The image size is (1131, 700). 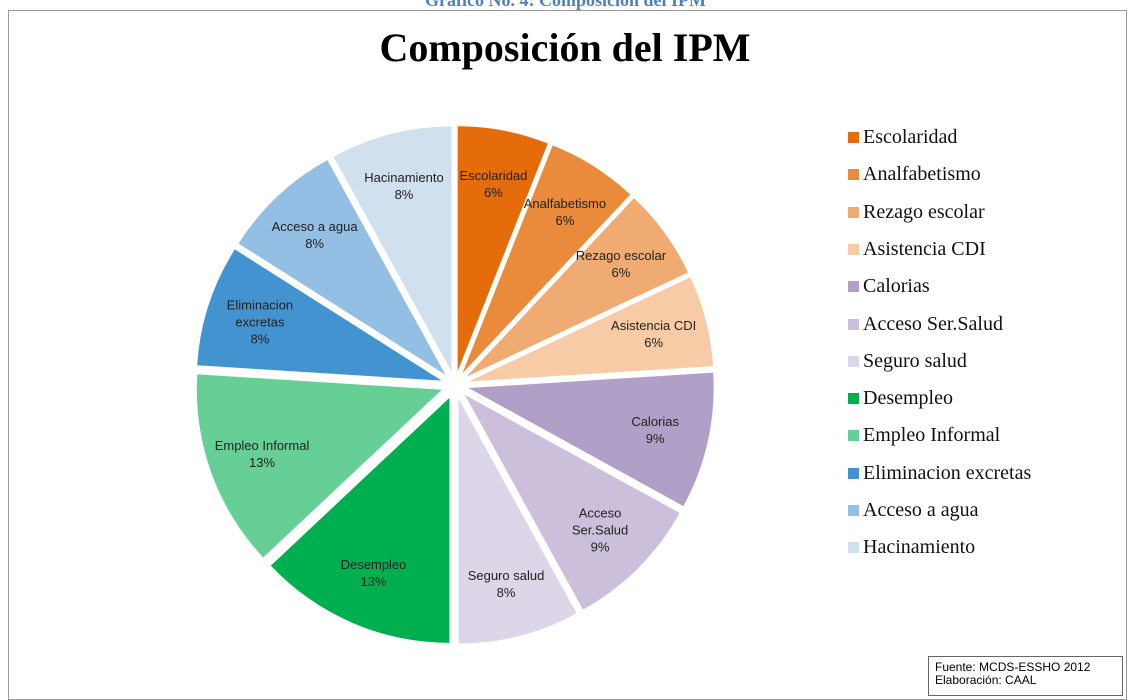 I want to click on legend-entry: Seguro salud, so click(x=907, y=361).